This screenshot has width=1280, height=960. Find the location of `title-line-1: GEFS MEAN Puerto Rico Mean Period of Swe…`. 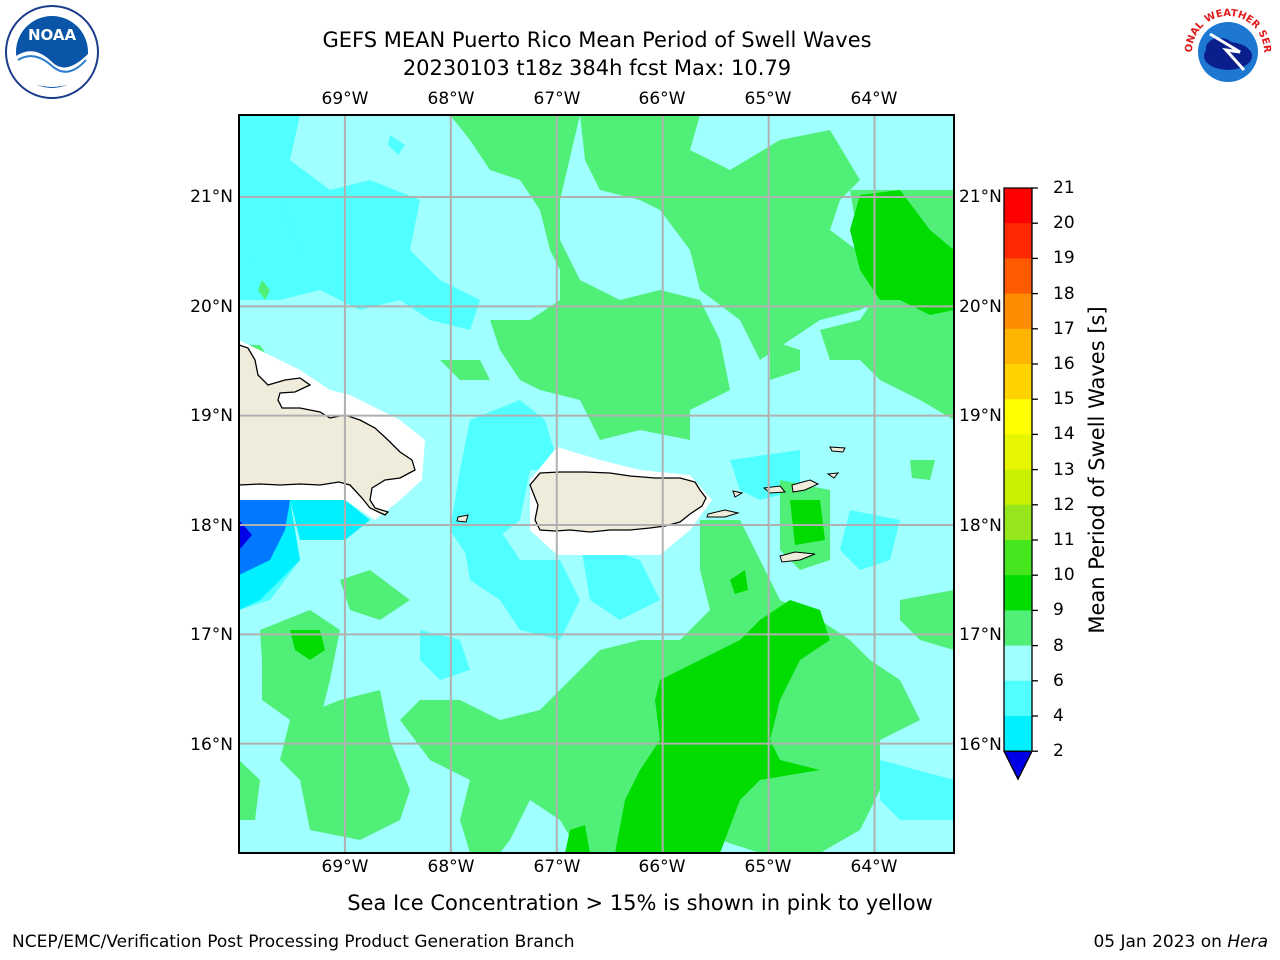

title-line-1: GEFS MEAN Puerto Rico Mean Period of Swe… is located at coordinates (597, 40).